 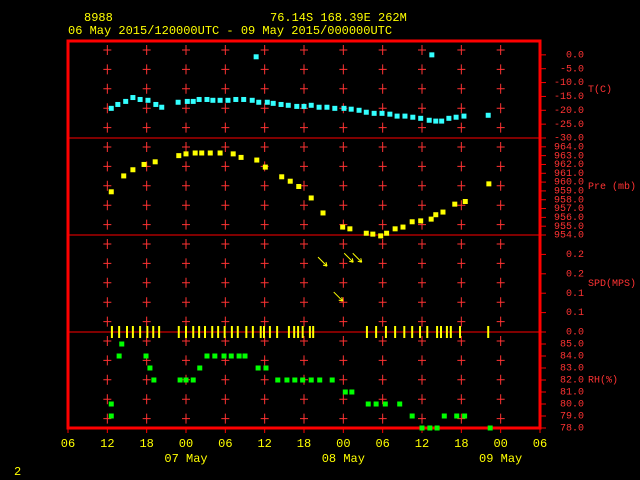 I want to click on y-tick-label: -30.0, so click(x=569, y=139).